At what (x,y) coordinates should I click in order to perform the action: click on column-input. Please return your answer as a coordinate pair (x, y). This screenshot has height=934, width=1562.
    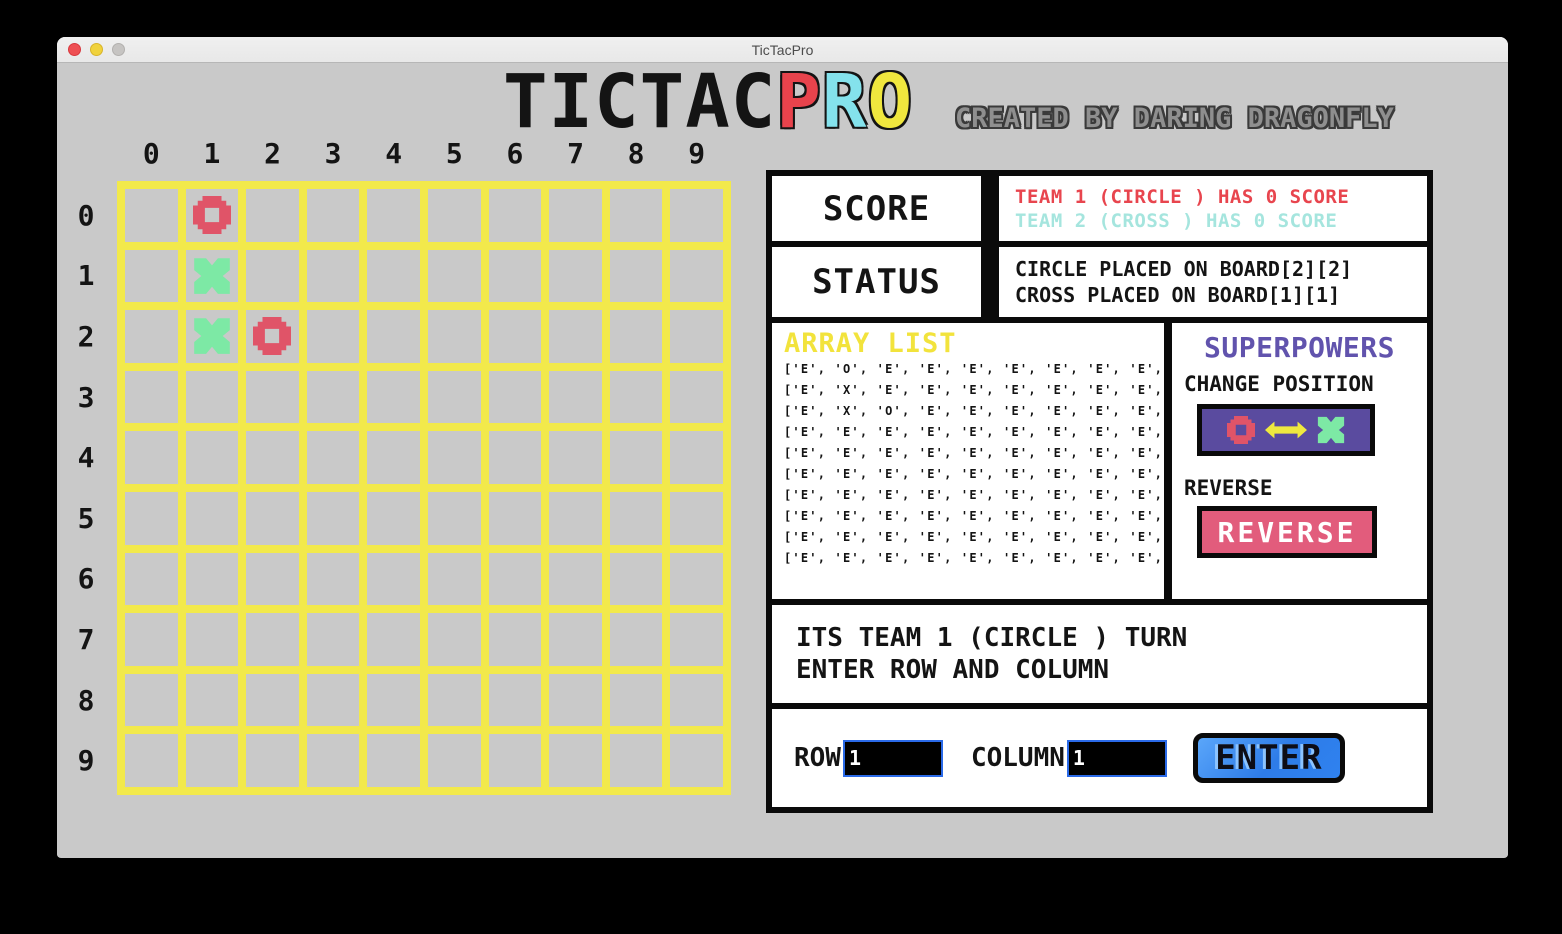
    Looking at the image, I should click on (1116, 758).